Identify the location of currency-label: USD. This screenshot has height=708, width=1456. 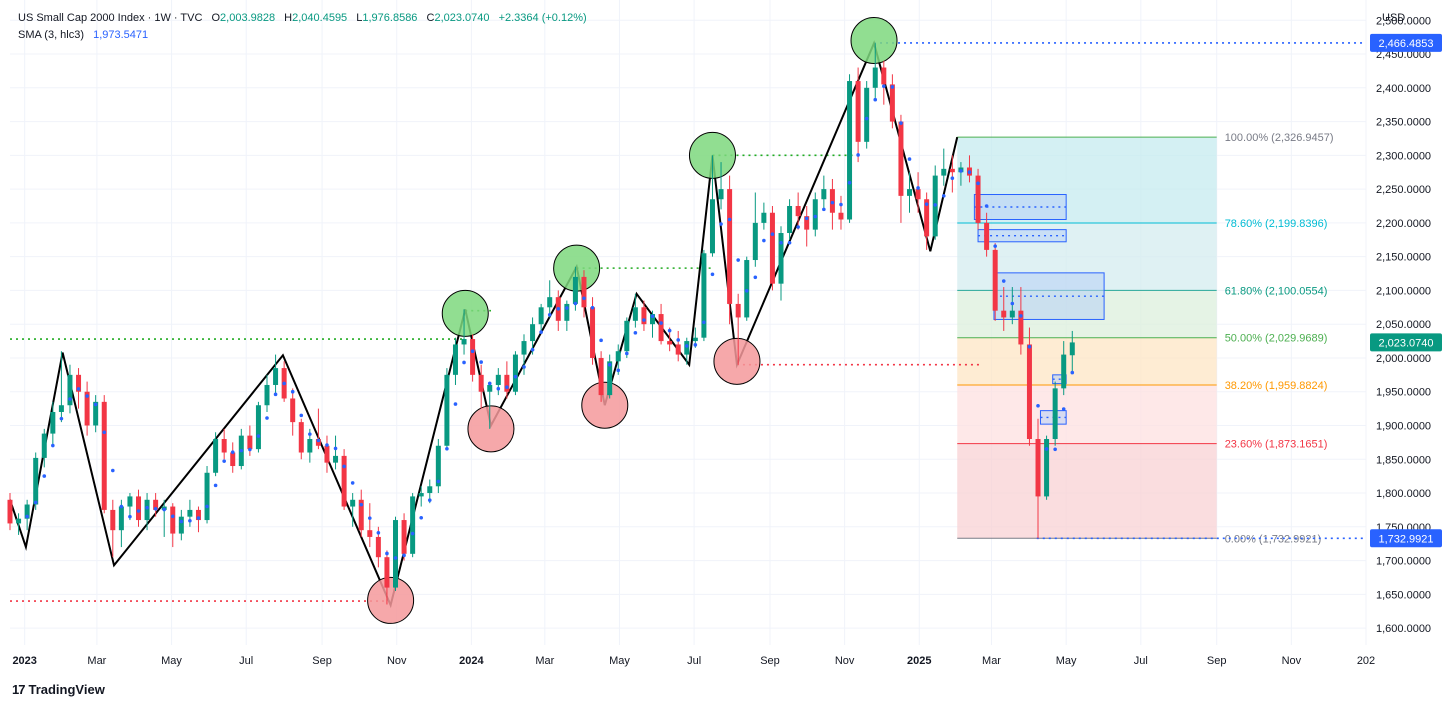
(1394, 18).